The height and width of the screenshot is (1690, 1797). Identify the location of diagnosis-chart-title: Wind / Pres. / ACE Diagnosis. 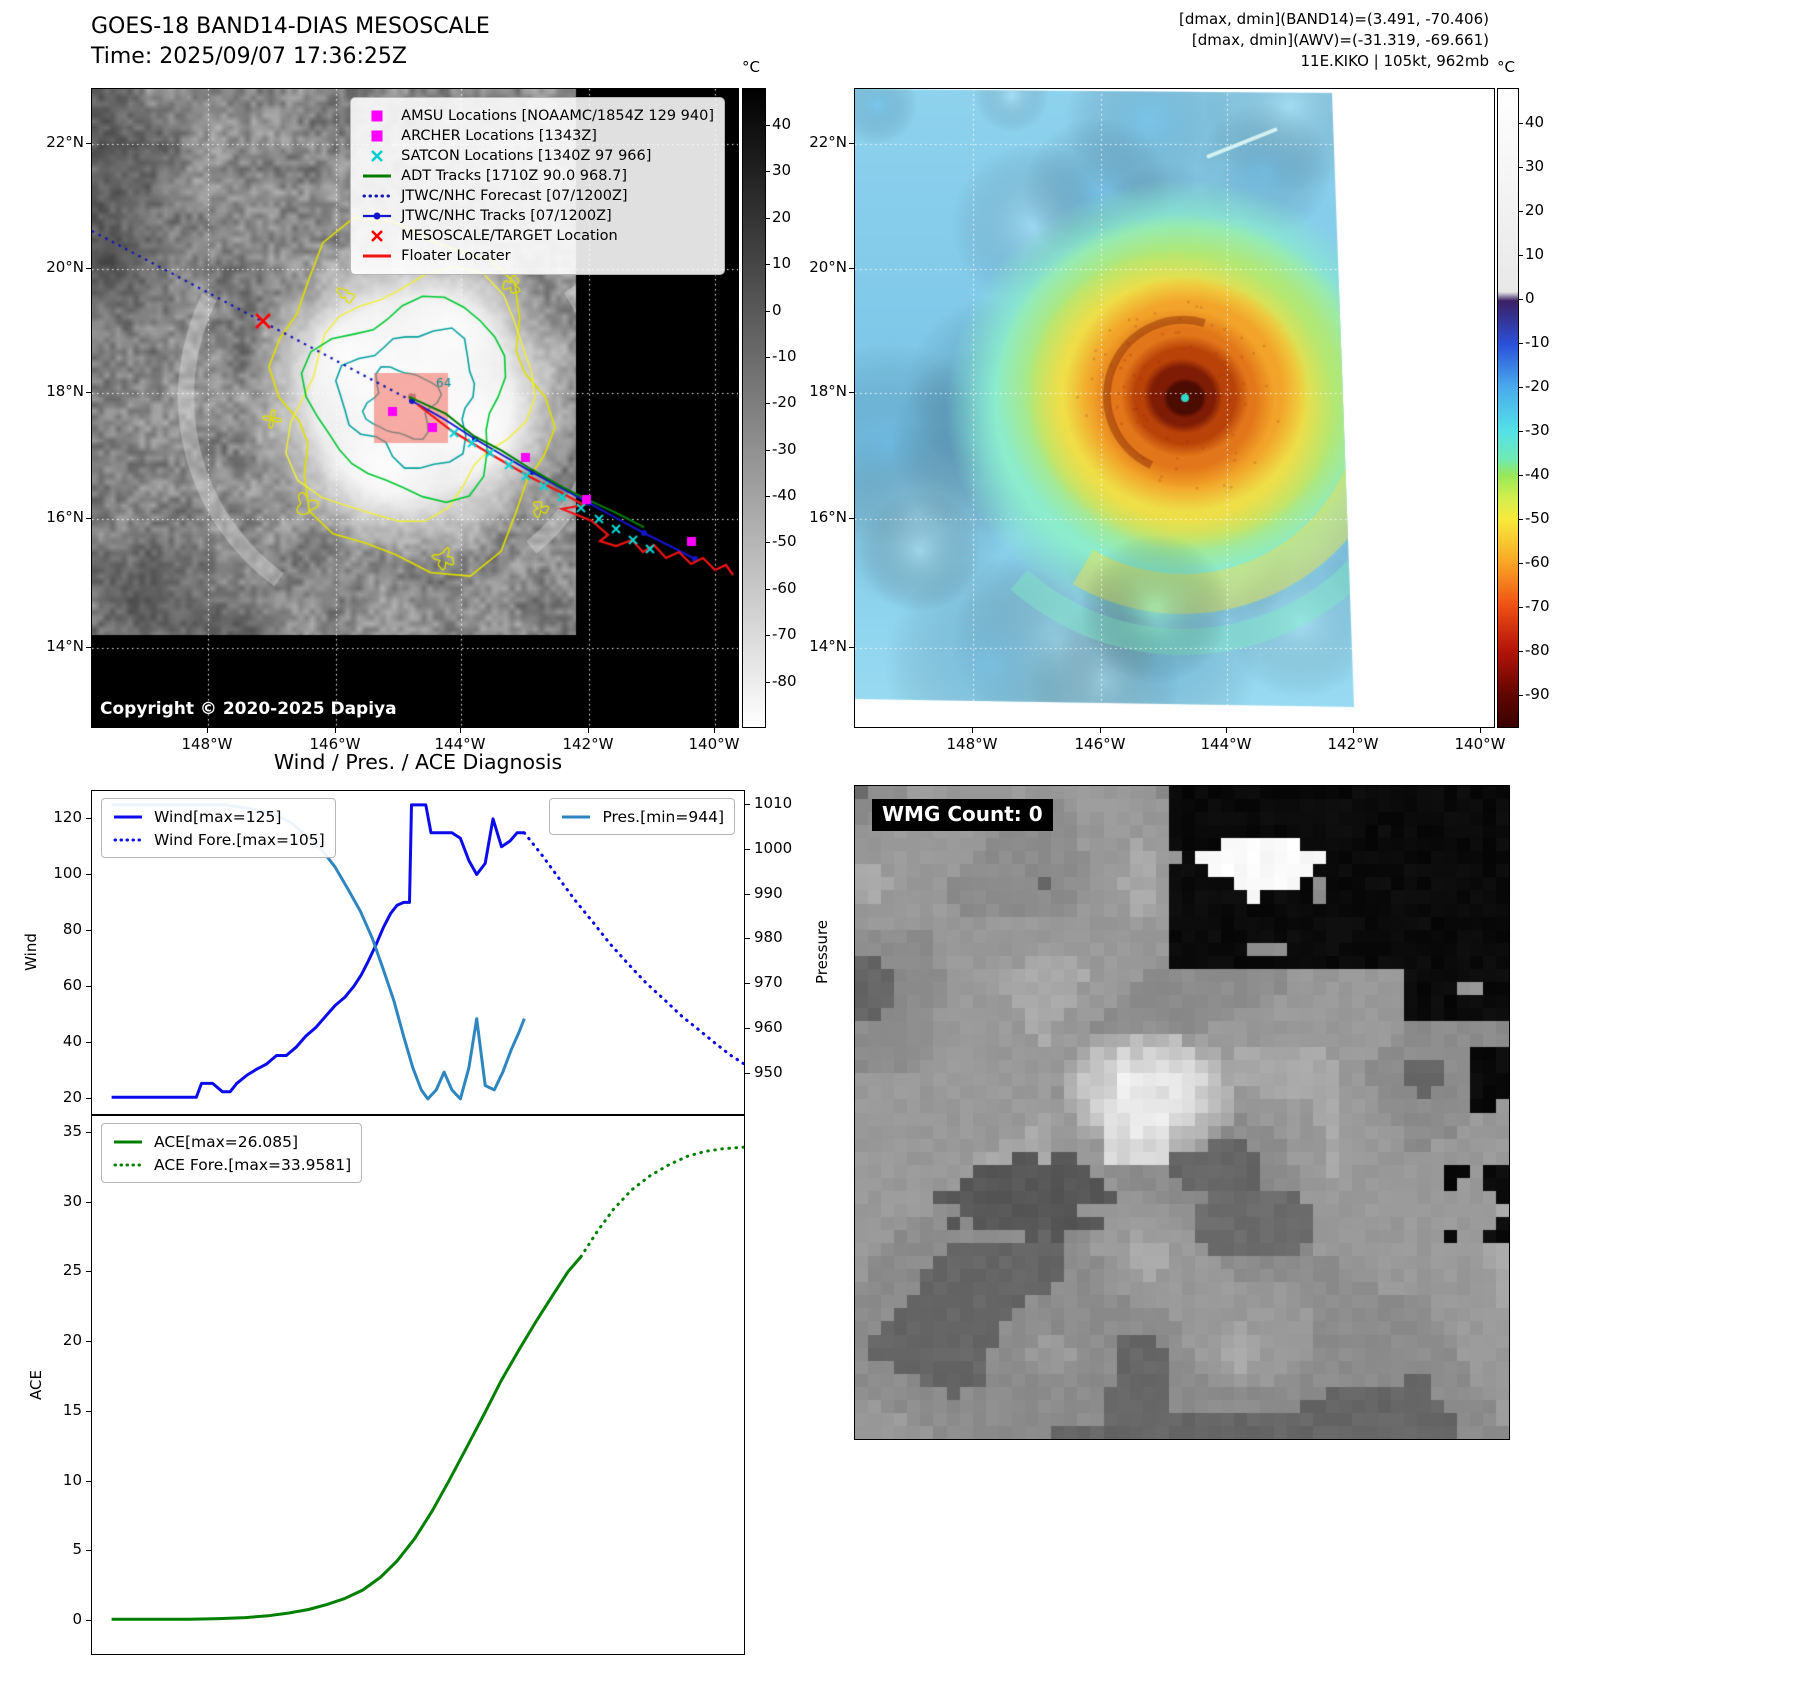
(418, 762).